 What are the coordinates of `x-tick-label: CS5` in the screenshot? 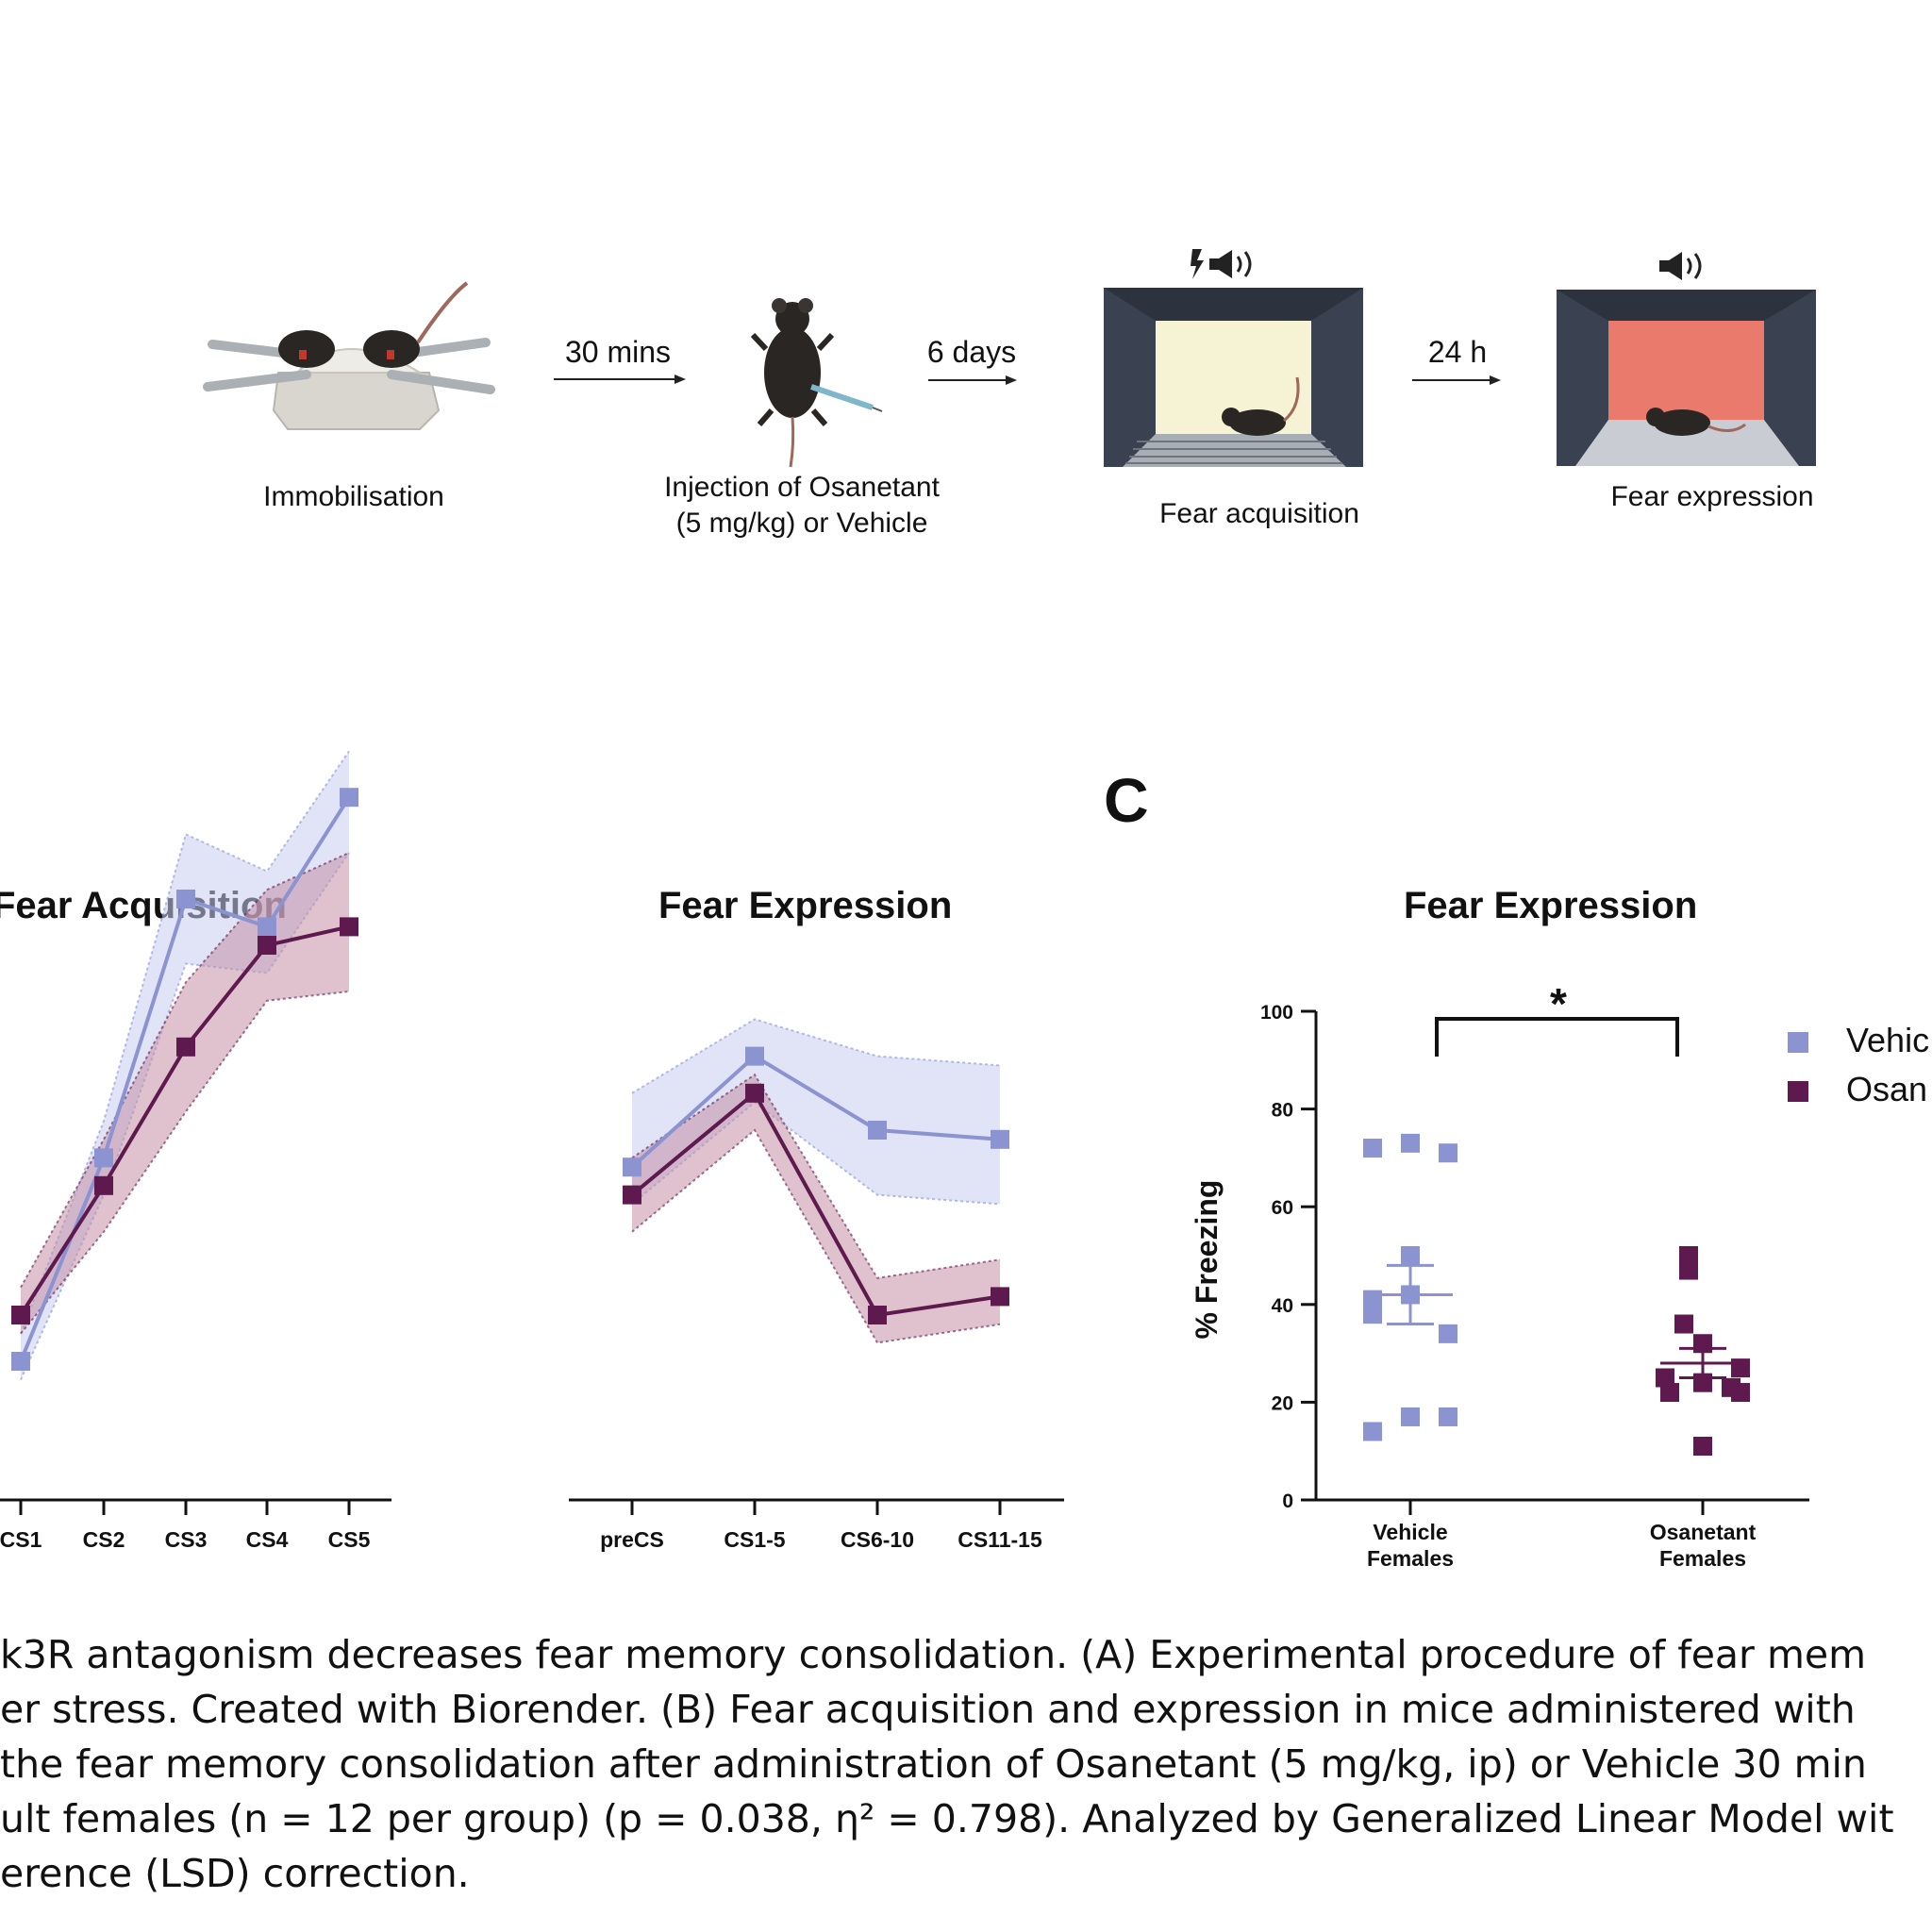 It's located at (350, 1540).